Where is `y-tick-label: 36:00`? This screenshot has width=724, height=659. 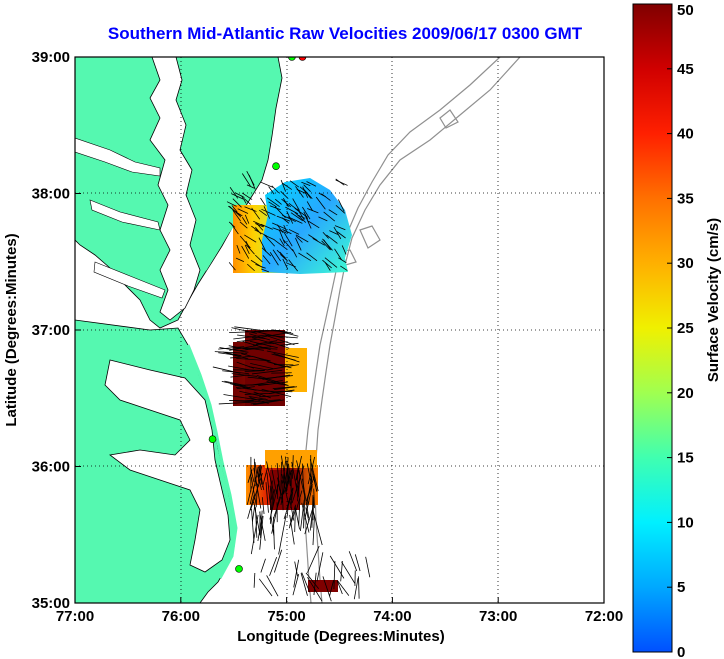
y-tick-label: 36:00 is located at coordinates (51, 467).